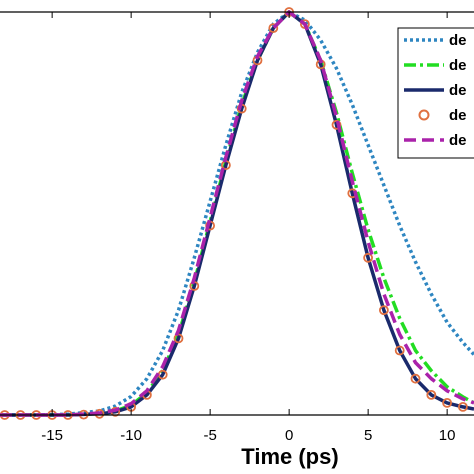 The width and height of the screenshot is (474, 474). Describe the element at coordinates (368, 435) in the screenshot. I see `x-tick-label: 5` at that location.